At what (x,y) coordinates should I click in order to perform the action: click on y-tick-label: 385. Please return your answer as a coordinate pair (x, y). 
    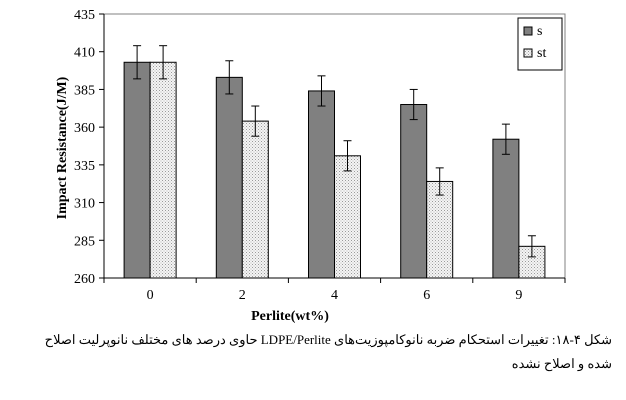
    Looking at the image, I should click on (84, 90).